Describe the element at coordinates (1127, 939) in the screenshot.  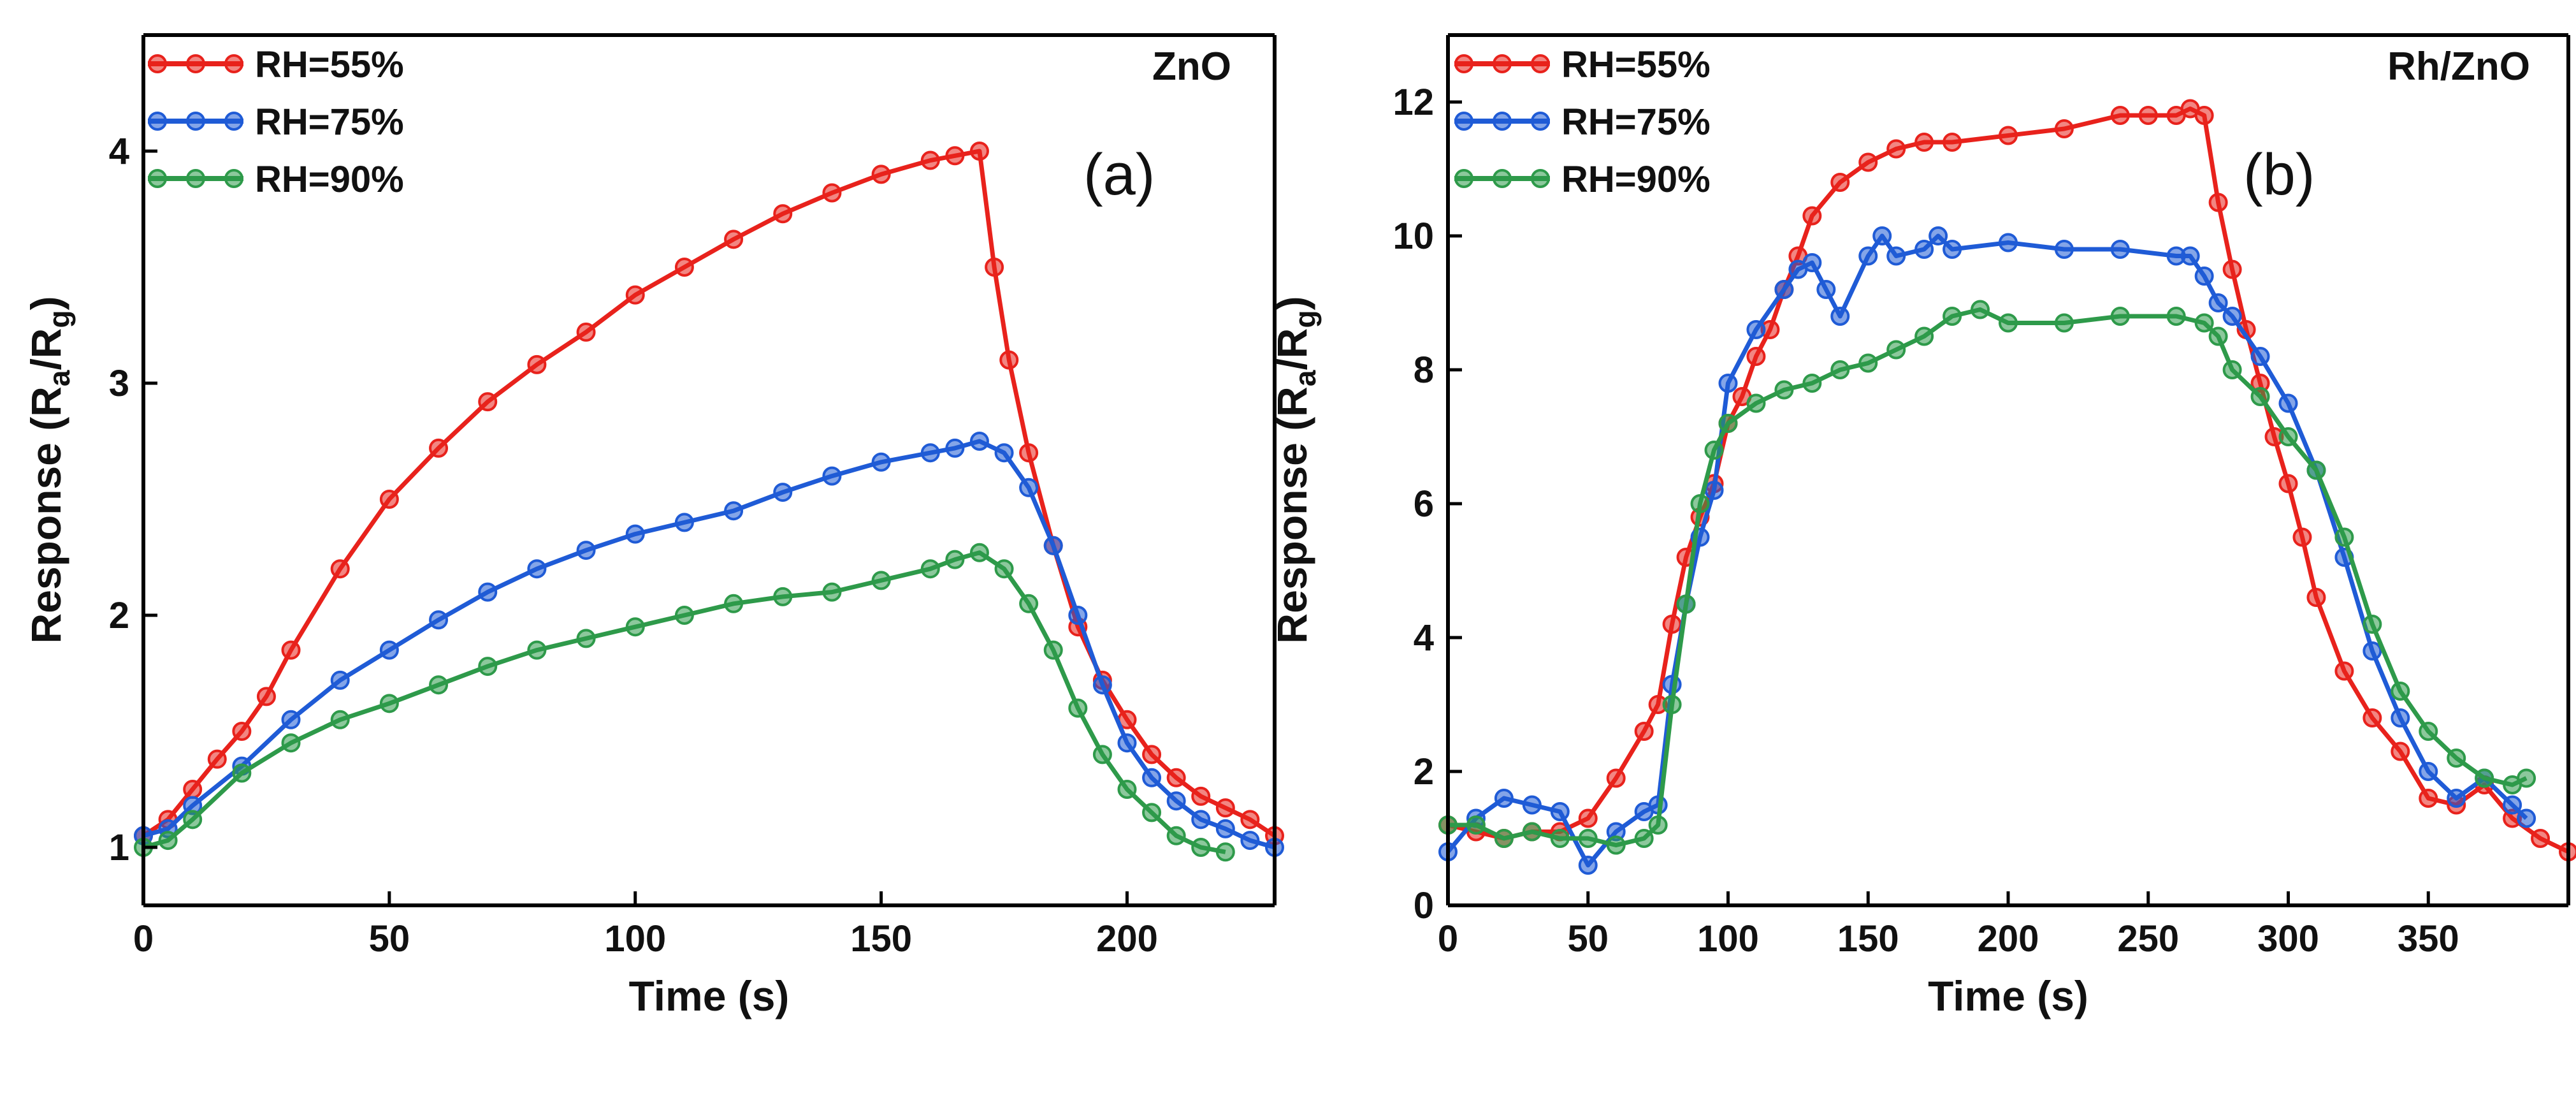
I see `panel-a-x-tick-label-200: 200` at that location.